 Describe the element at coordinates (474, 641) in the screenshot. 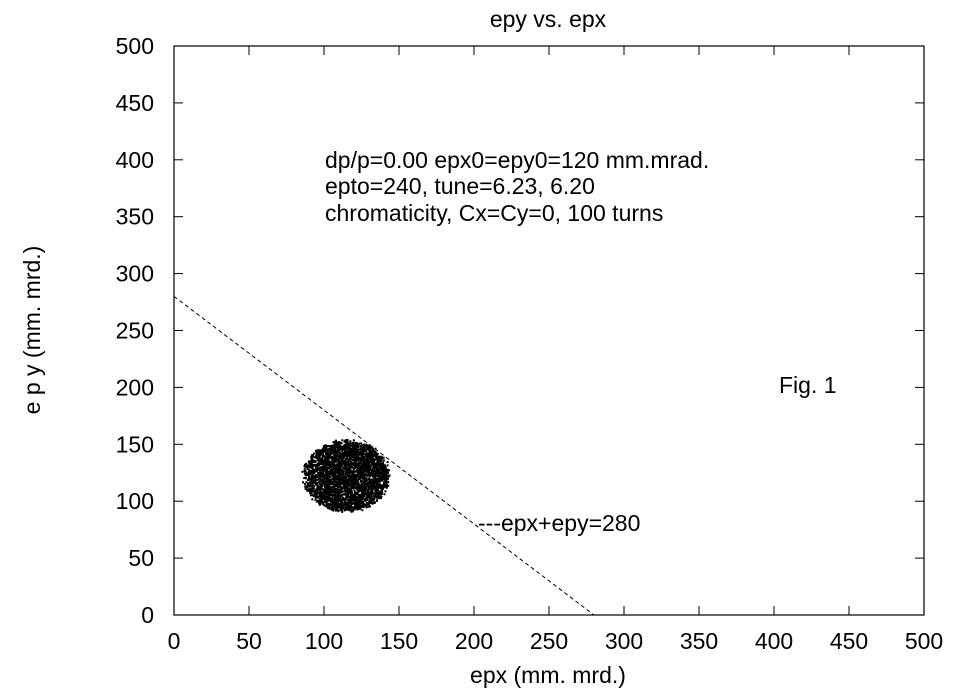

I see `x-tick-label: 200` at that location.